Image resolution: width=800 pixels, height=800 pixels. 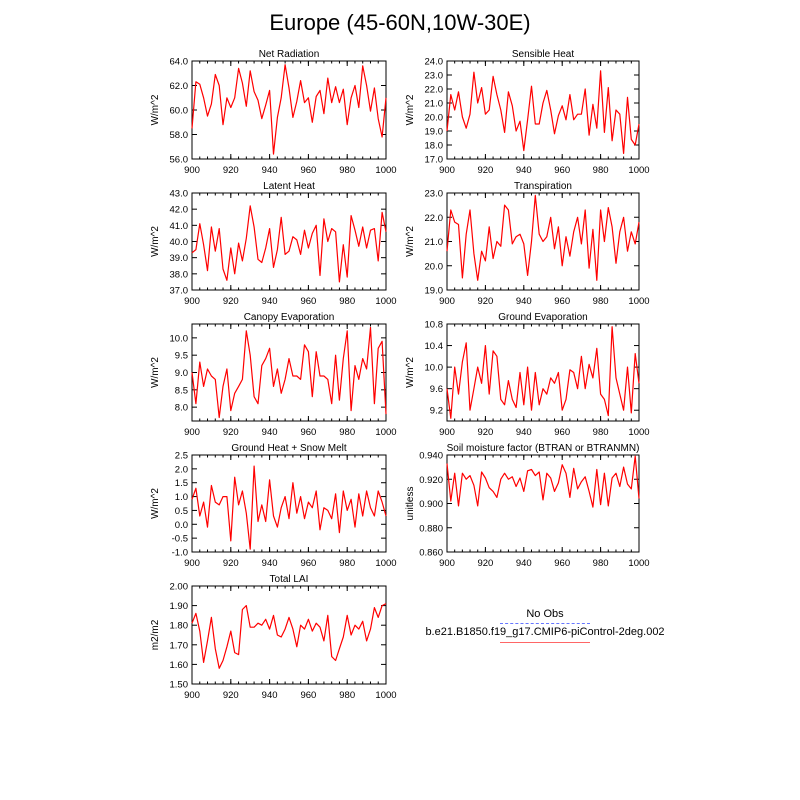 What do you see at coordinates (434, 160) in the screenshot?
I see `y-tick-label: 17.0` at bounding box center [434, 160].